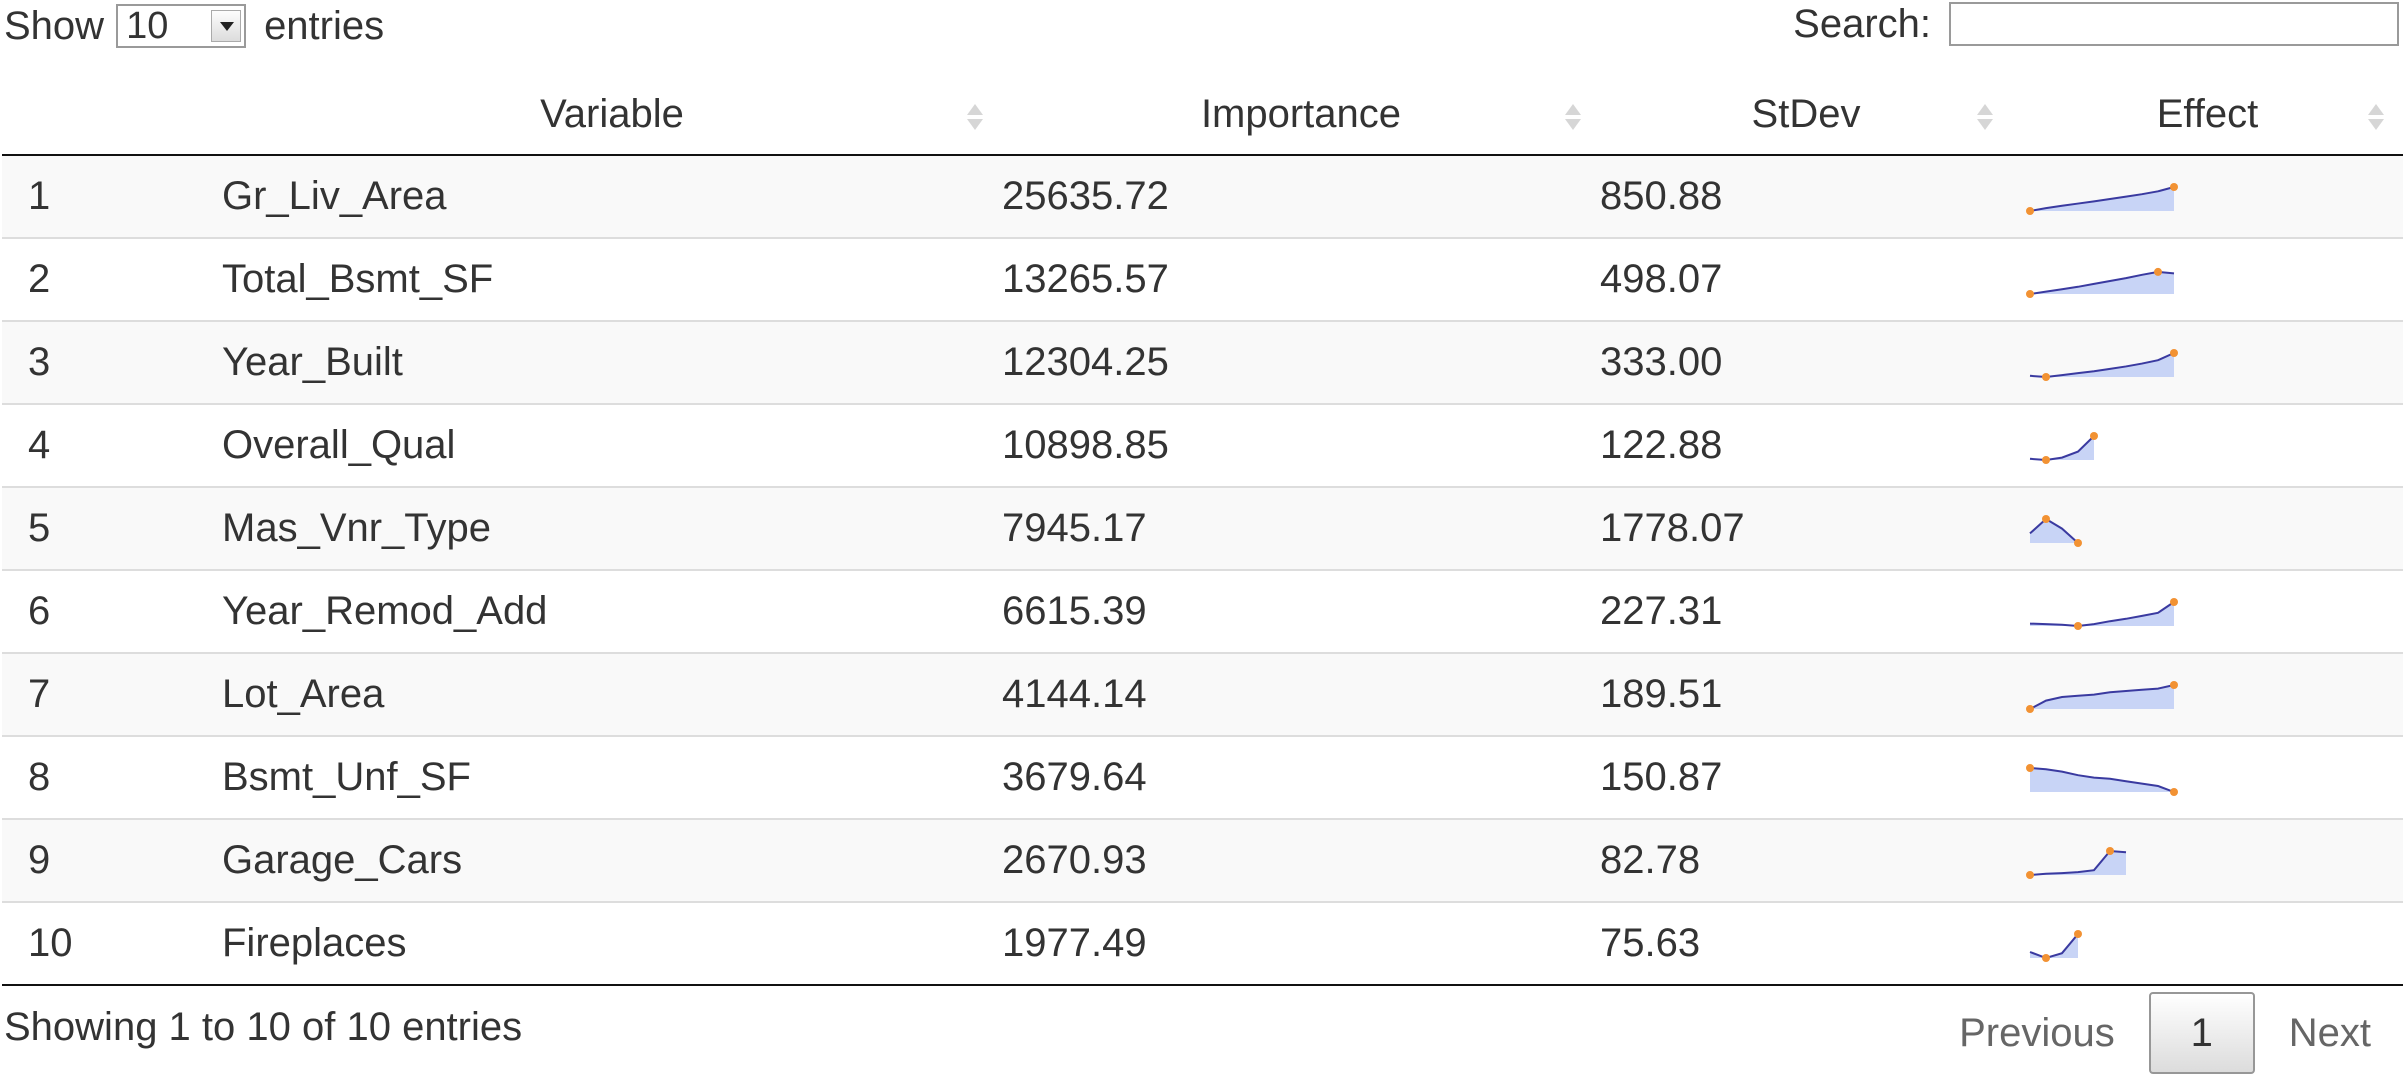  What do you see at coordinates (1301, 445) in the screenshot?
I see `importance-cell: 10898.85` at bounding box center [1301, 445].